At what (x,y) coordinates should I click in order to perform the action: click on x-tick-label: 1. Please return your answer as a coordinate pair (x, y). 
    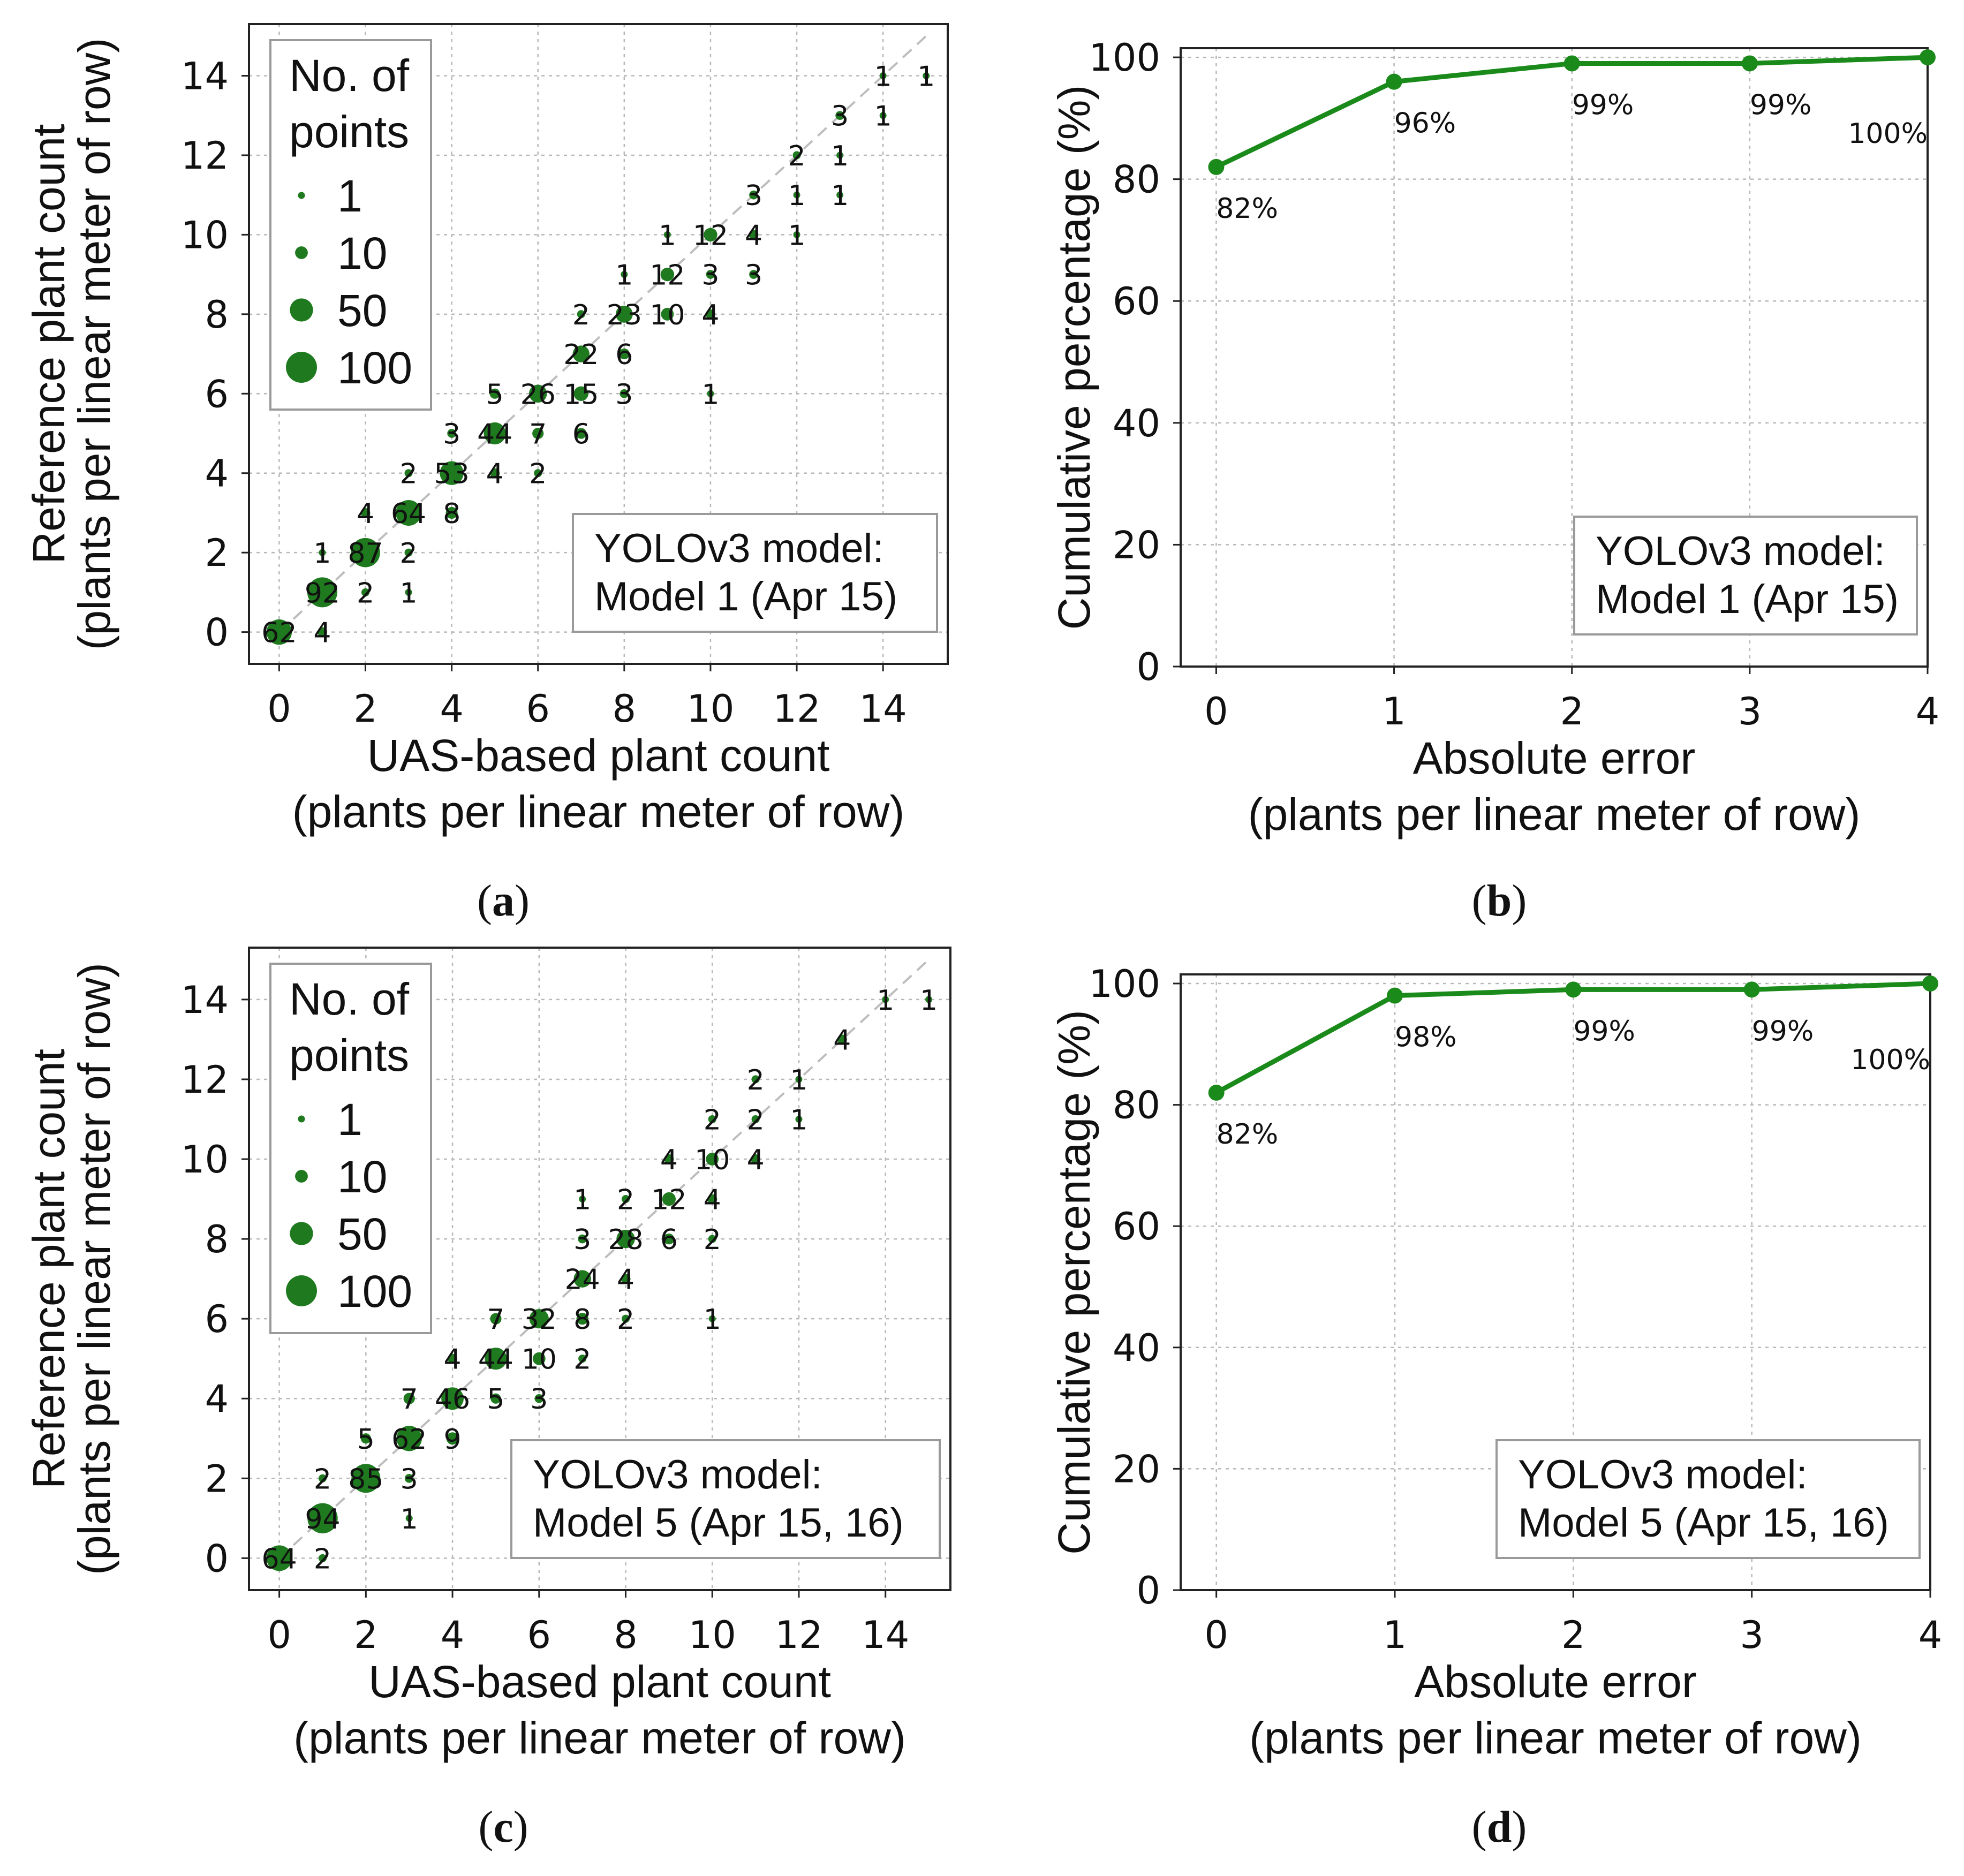
    Looking at the image, I should click on (1395, 1635).